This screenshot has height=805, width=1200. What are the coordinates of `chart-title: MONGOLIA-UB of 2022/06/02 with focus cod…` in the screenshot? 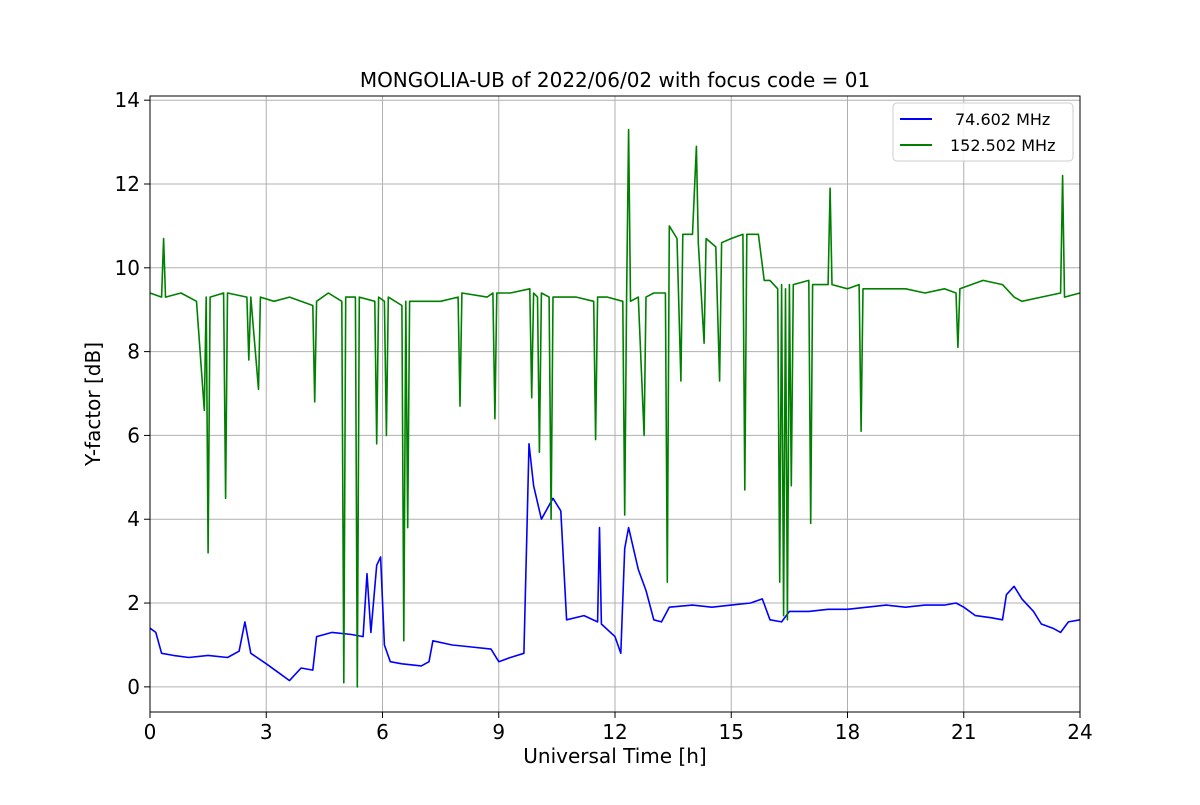 It's located at (615, 80).